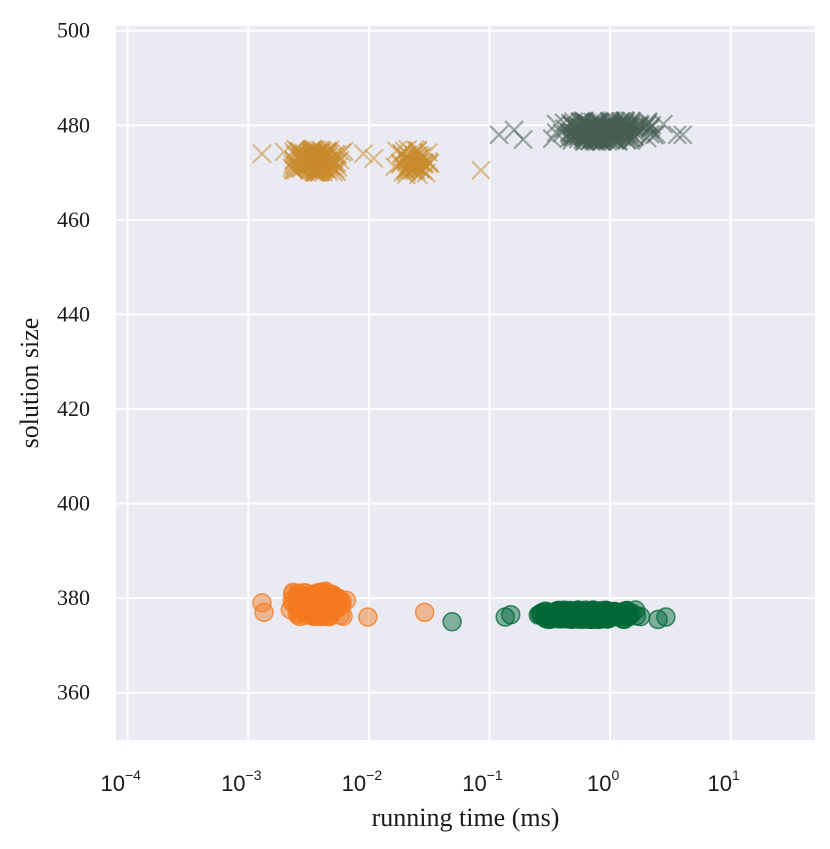 This screenshot has height=849, width=830. What do you see at coordinates (73, 692) in the screenshot?
I see `y-tick-label: 360` at bounding box center [73, 692].